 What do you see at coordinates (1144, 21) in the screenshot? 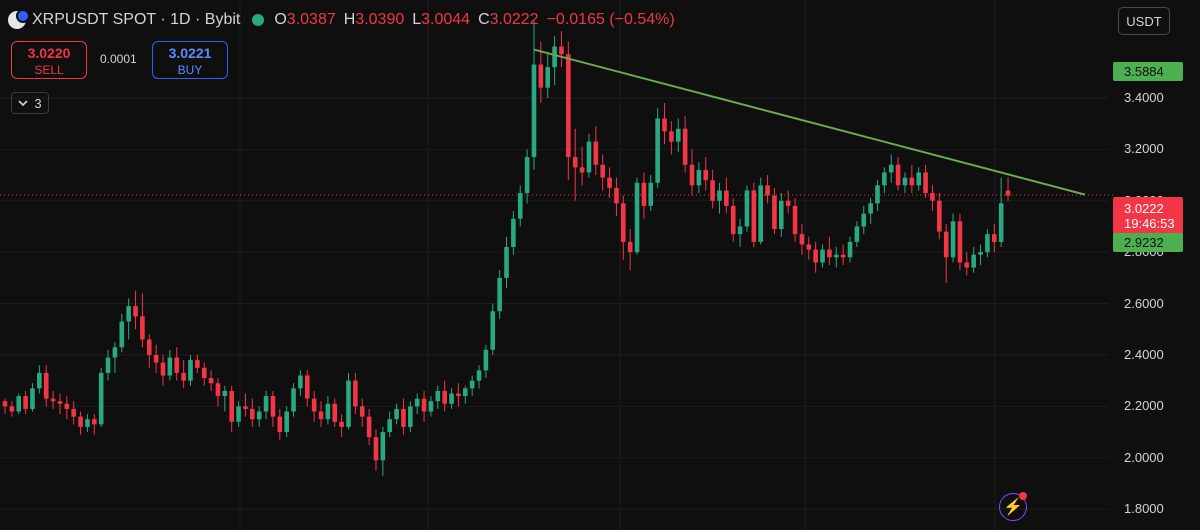
I see `currency-button: USDT` at bounding box center [1144, 21].